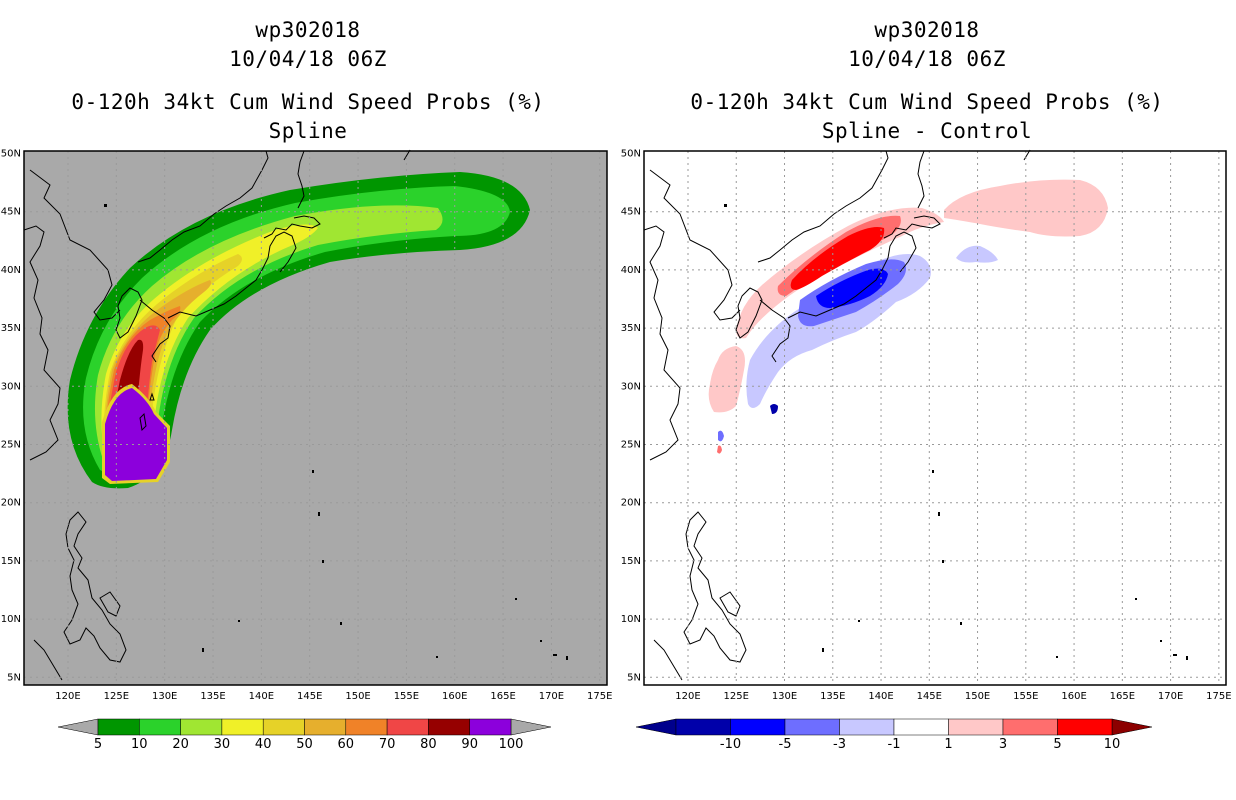 This screenshot has width=1236, height=800. What do you see at coordinates (98, 744) in the screenshot?
I see `colorbar-label: 5` at bounding box center [98, 744].